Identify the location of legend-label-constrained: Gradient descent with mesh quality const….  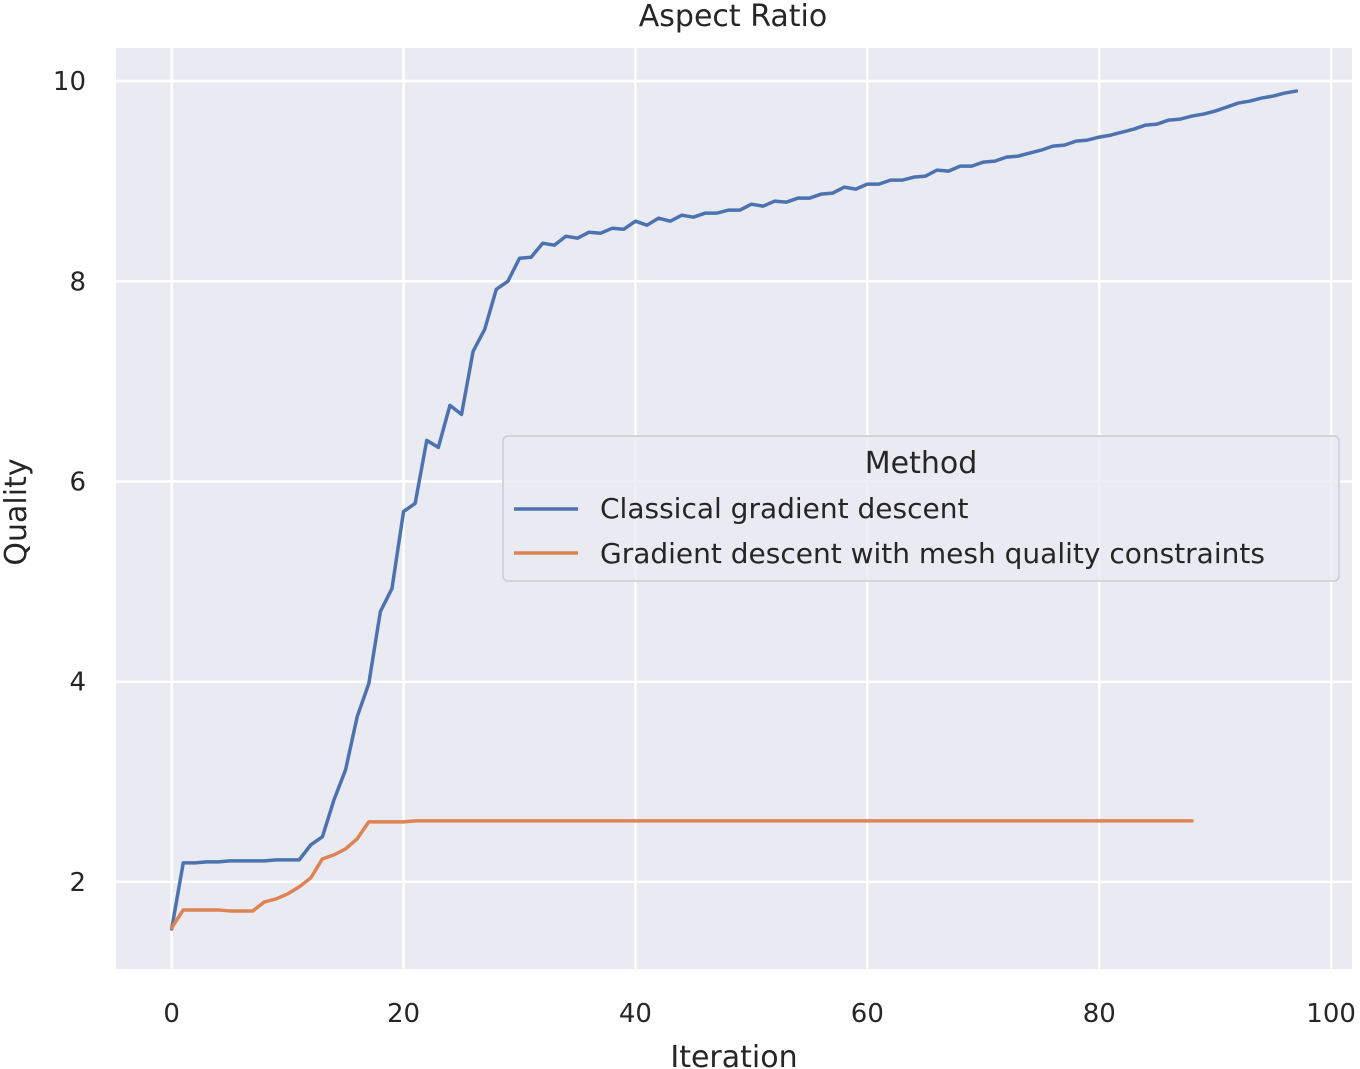
(932, 553).